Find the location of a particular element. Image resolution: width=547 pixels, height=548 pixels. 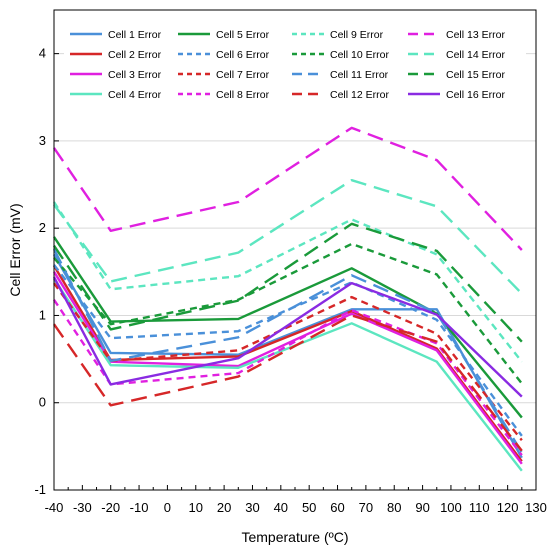

y-tick-label: 2 is located at coordinates (42, 227).